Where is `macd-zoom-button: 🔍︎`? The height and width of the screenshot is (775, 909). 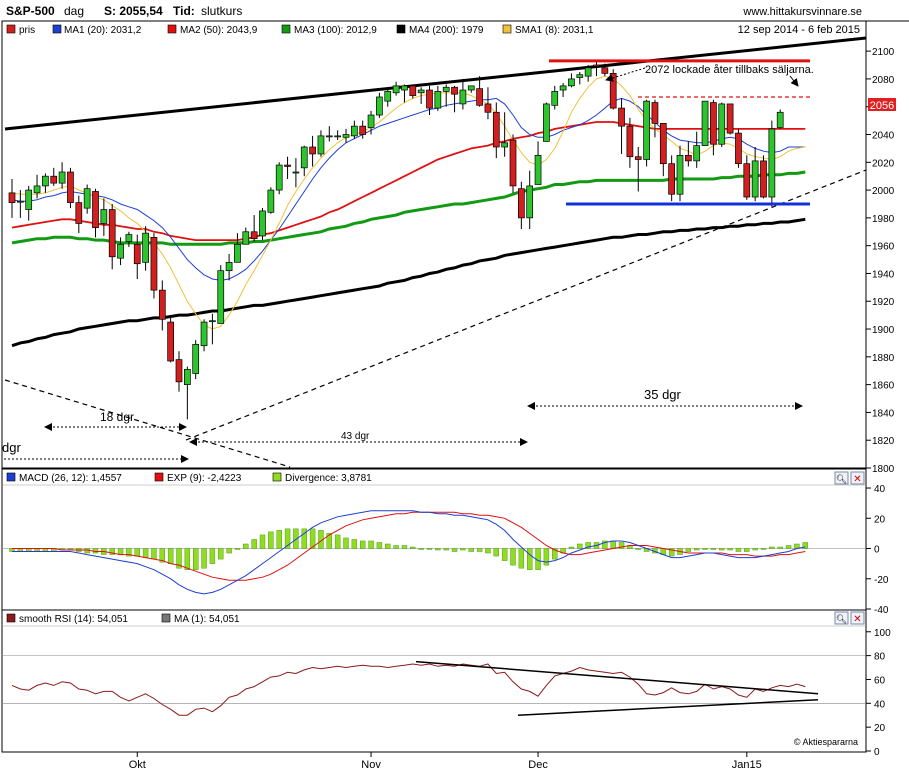 macd-zoom-button: 🔍︎ is located at coordinates (841, 478).